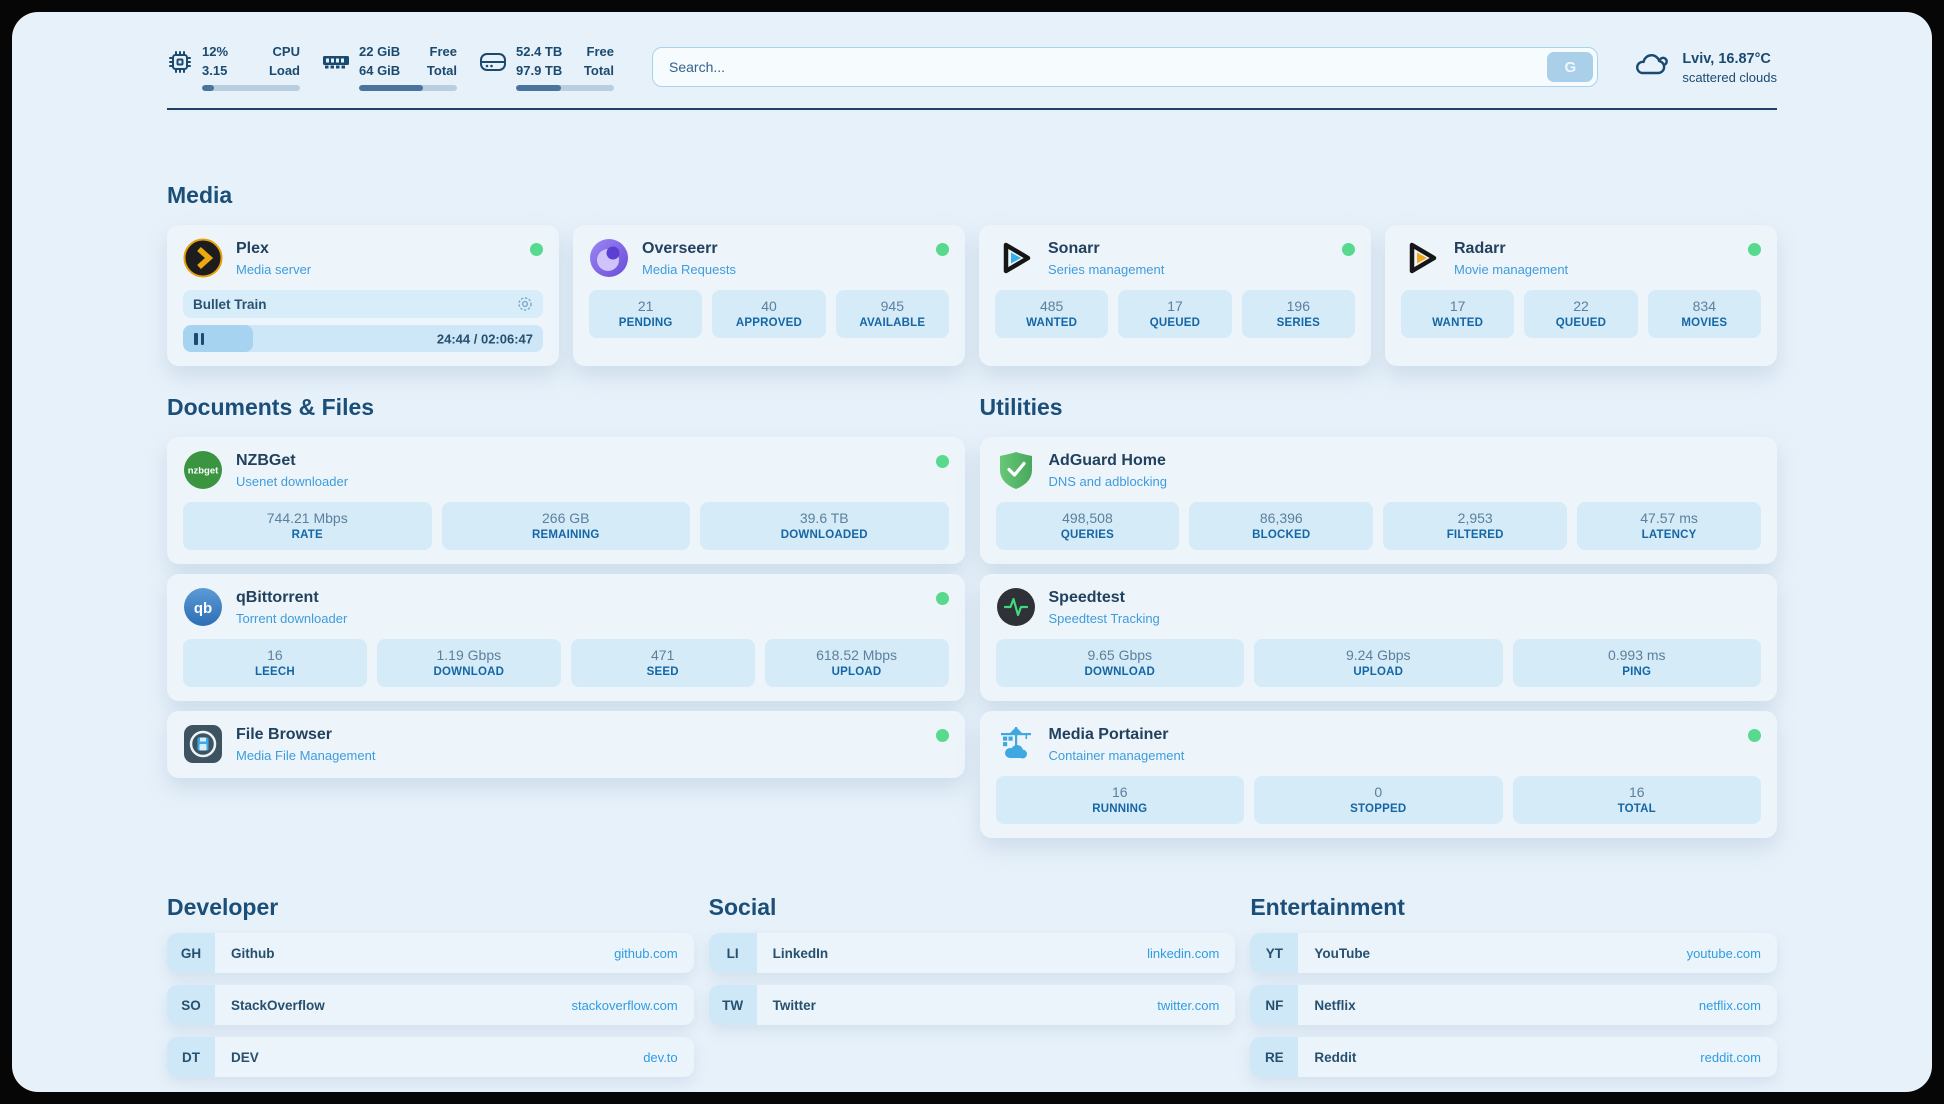 This screenshot has height=1104, width=1944. Describe the element at coordinates (856, 663) in the screenshot. I see `stat-upload: 618.52 Mbps UPLOAD` at that location.